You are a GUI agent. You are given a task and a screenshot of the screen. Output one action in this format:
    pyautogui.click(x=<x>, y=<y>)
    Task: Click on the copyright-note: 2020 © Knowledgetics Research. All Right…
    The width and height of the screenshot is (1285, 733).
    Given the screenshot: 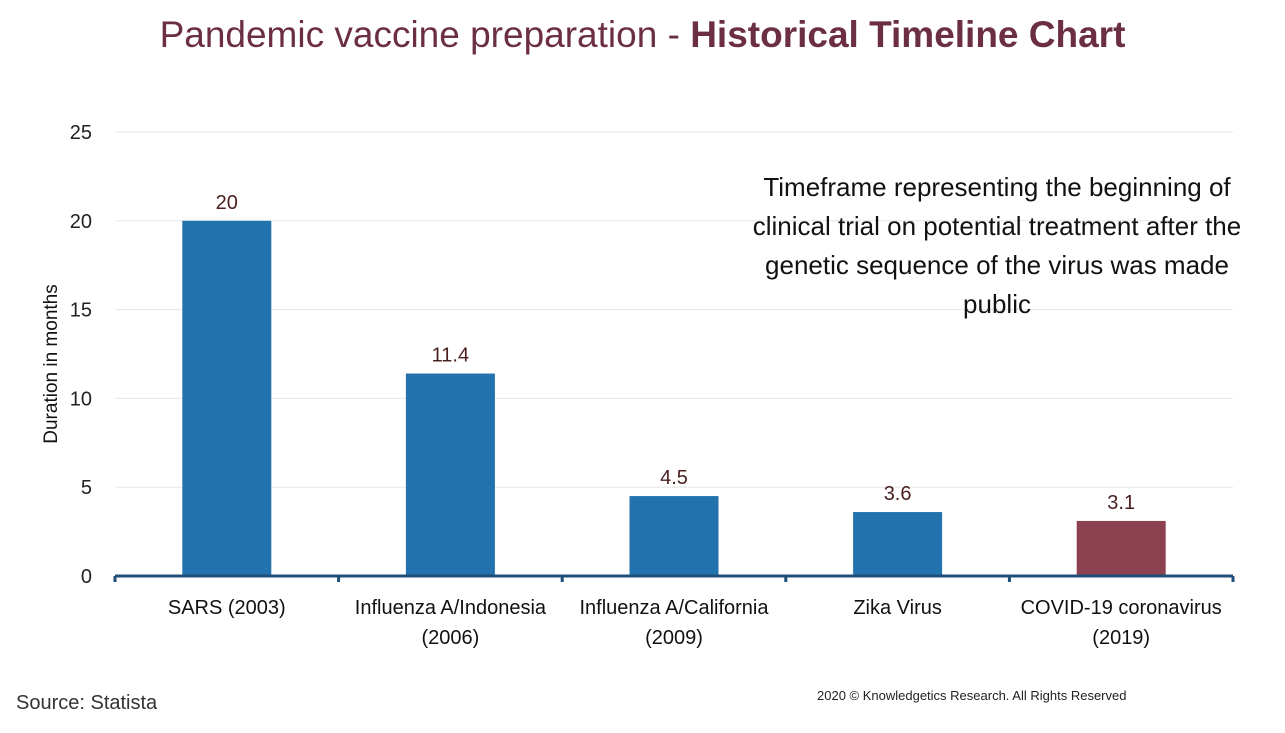 What is the action you would take?
    pyautogui.click(x=972, y=695)
    